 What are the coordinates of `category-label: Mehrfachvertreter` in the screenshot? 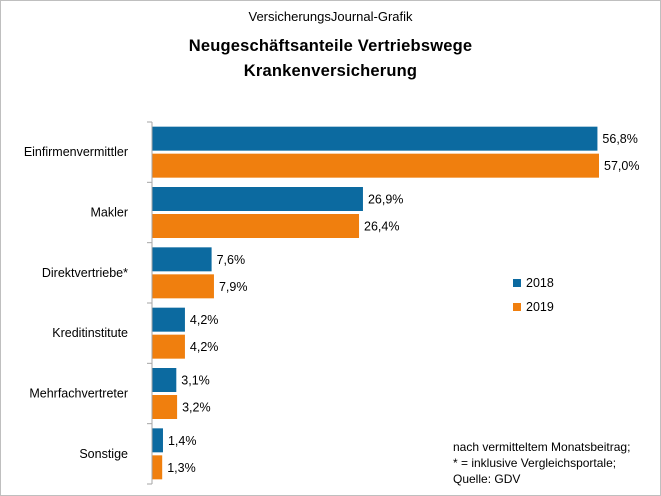 It's located at (78, 394).